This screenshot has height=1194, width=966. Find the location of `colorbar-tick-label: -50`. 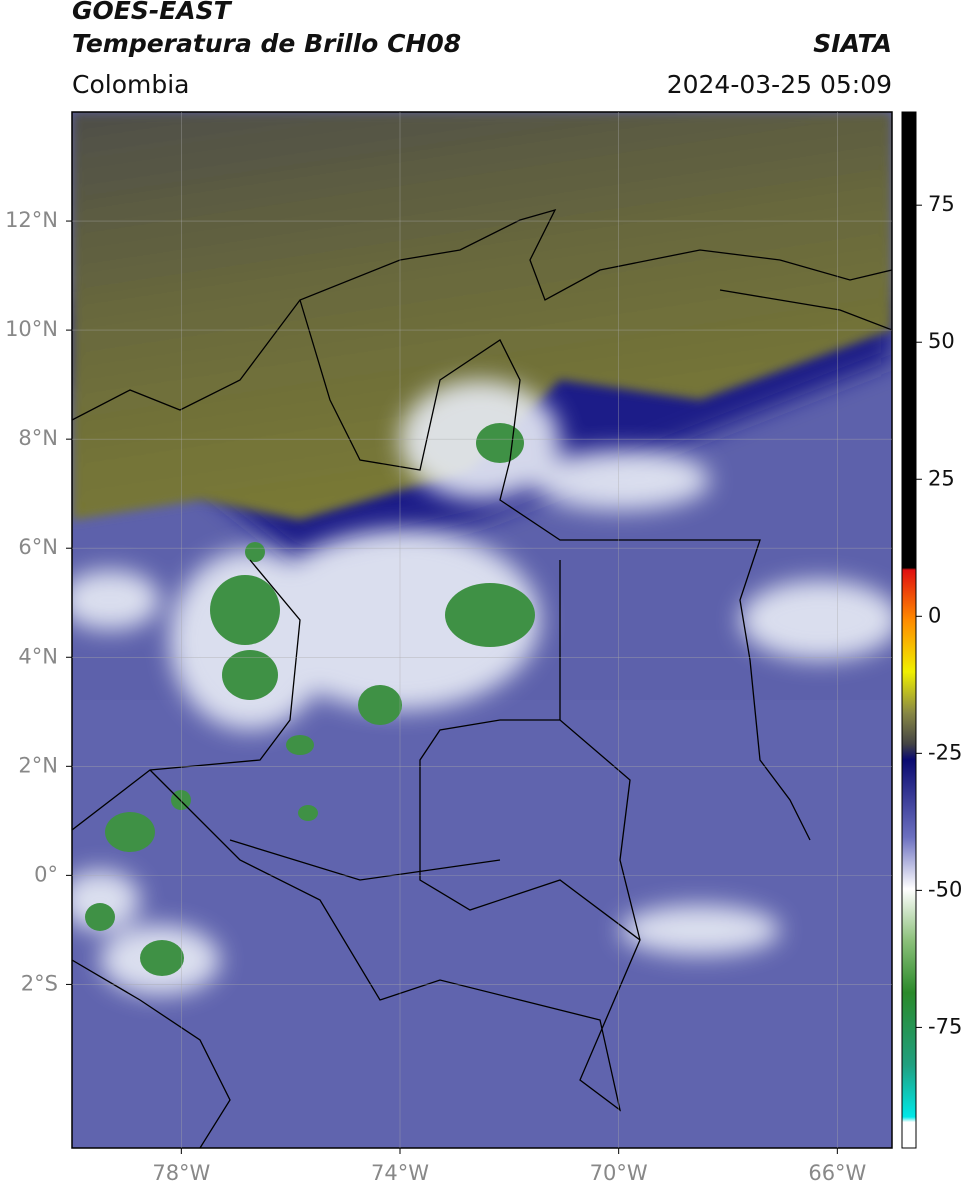

colorbar-tick-label: -50 is located at coordinates (945, 889).